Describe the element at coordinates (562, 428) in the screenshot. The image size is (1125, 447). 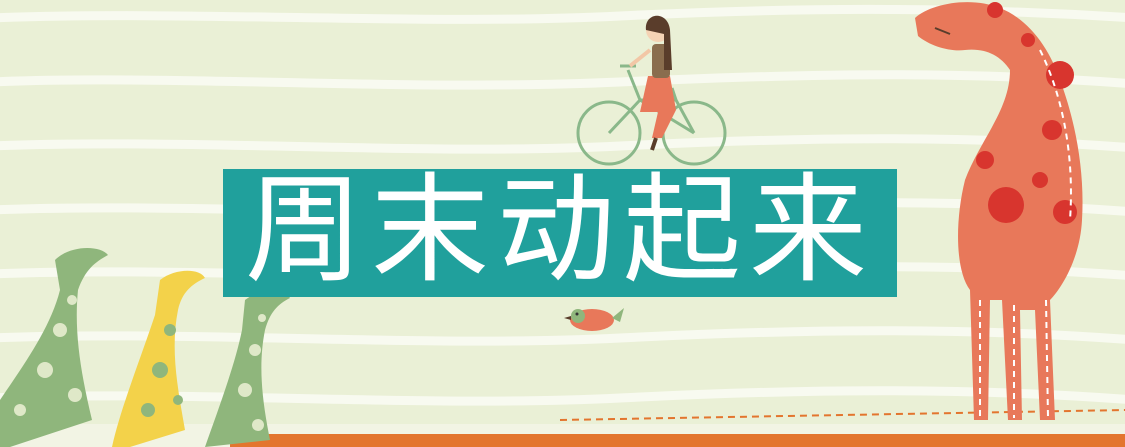
I see `ground` at that location.